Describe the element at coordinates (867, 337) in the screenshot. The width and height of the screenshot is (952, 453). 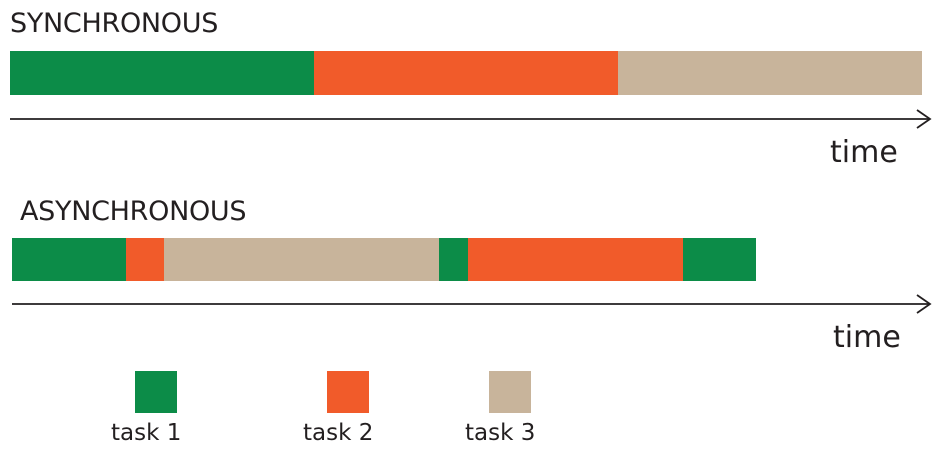
I see `asynchronous-time-label: time` at that location.